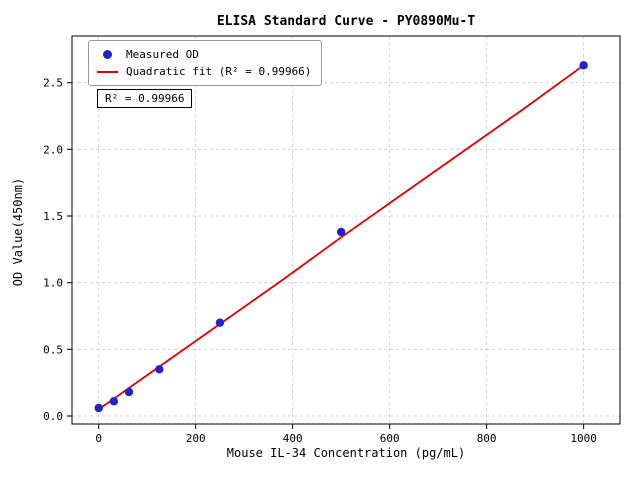 The image size is (640, 480). Describe the element at coordinates (107, 71) in the screenshot. I see `line-marker-icon` at that location.